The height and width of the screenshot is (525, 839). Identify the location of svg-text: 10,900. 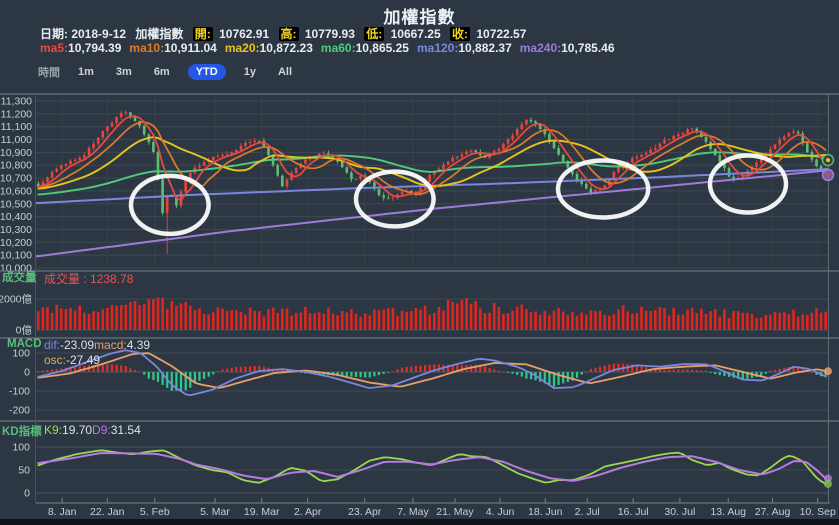
(16, 153).